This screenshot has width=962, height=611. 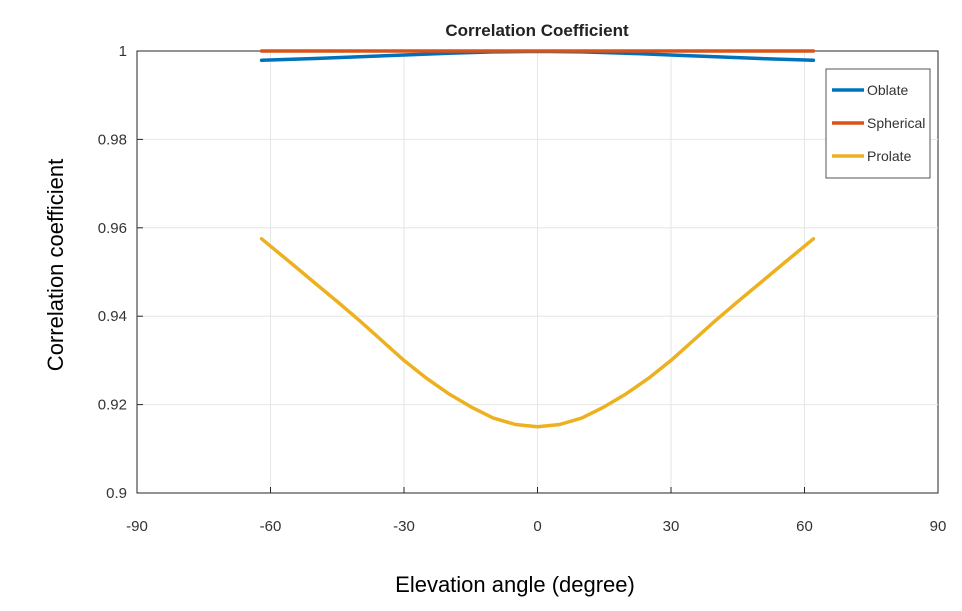 I want to click on legend: Oblate Spherical Prolate, so click(x=878, y=123).